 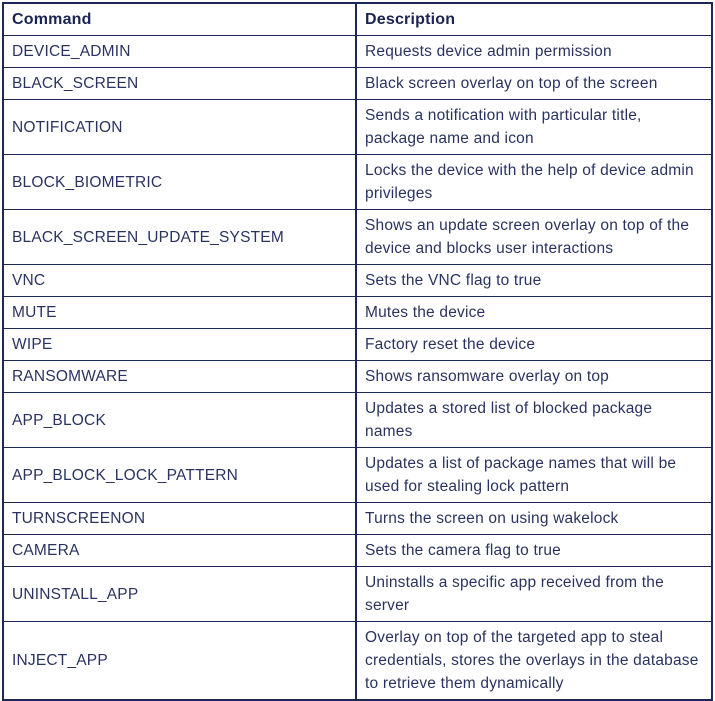 I want to click on table-row: VNC Sets the VNC flag to true, so click(x=357, y=280).